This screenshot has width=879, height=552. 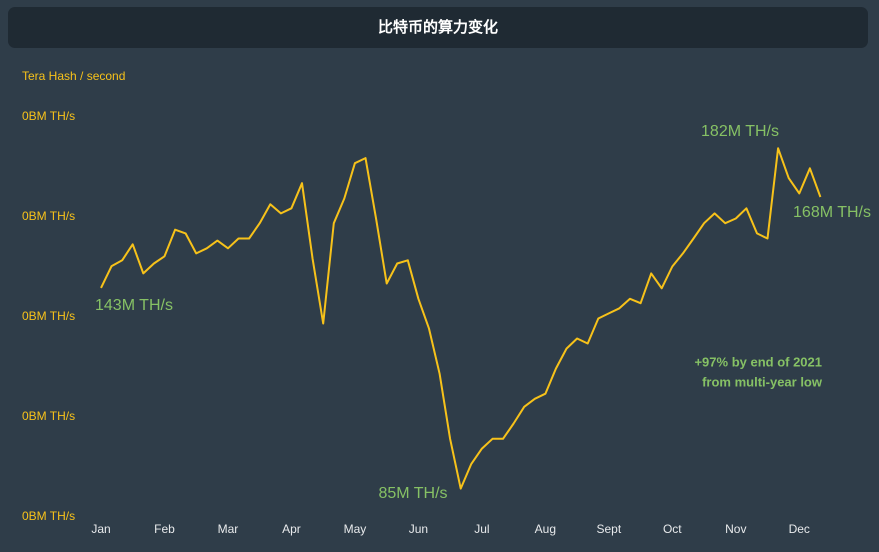 I want to click on note: from multi-year low, so click(x=762, y=381).